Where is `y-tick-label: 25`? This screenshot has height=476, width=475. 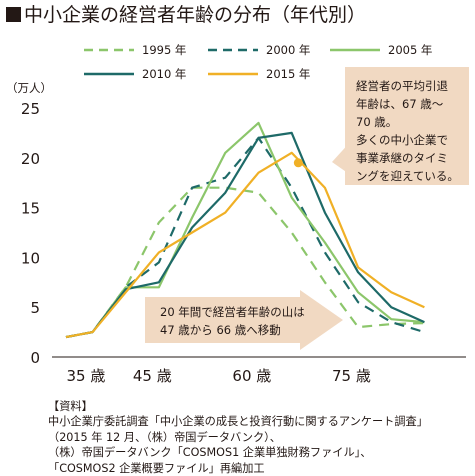 y-tick-label: 25 is located at coordinates (30, 109).